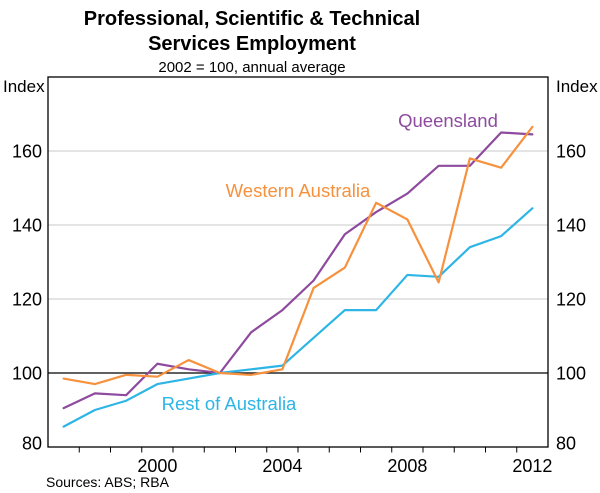  Describe the element at coordinates (448, 120) in the screenshot. I see `series-label-queensland: Queensland` at that location.